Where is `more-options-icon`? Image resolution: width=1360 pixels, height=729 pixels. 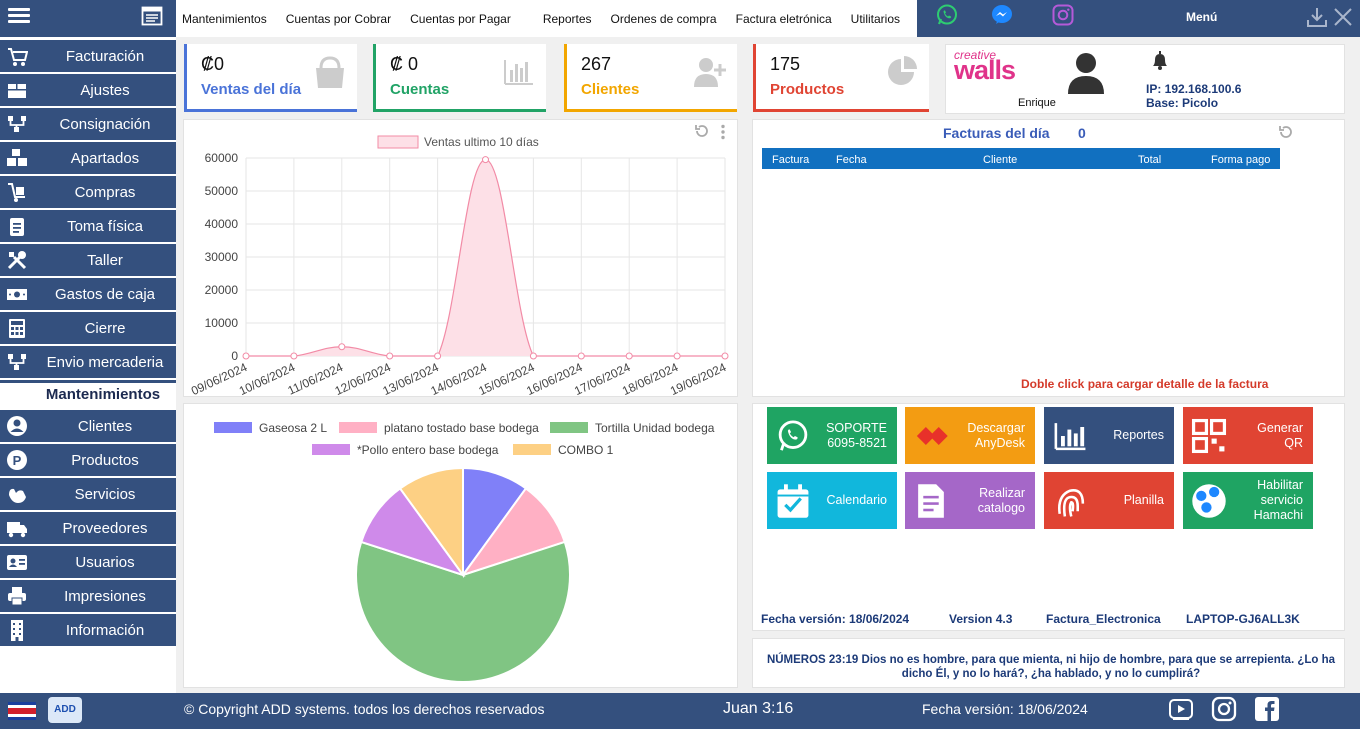 more-options-icon is located at coordinates (723, 134).